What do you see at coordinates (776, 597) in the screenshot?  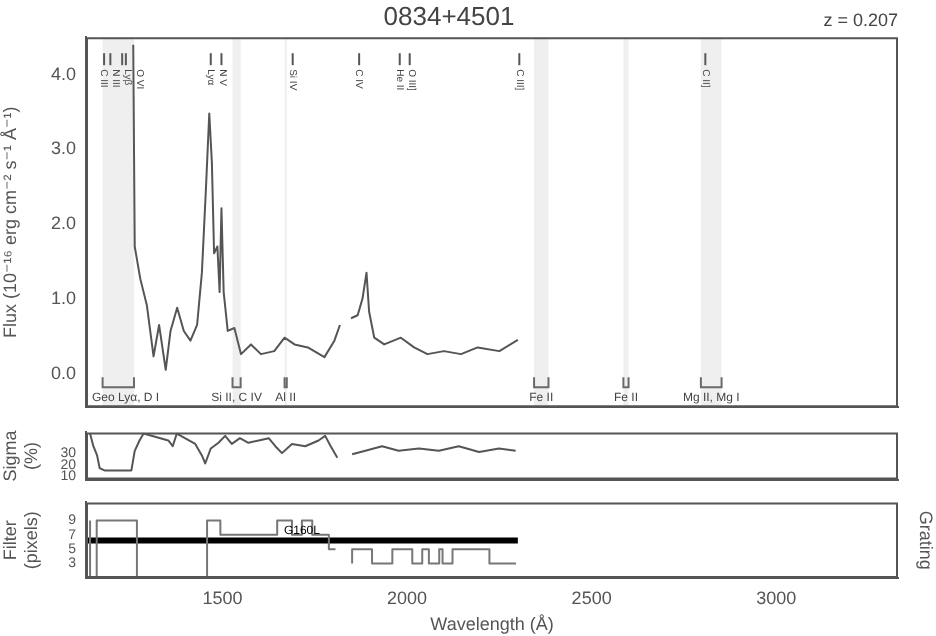 I see `x-tick-label: 3000` at bounding box center [776, 597].